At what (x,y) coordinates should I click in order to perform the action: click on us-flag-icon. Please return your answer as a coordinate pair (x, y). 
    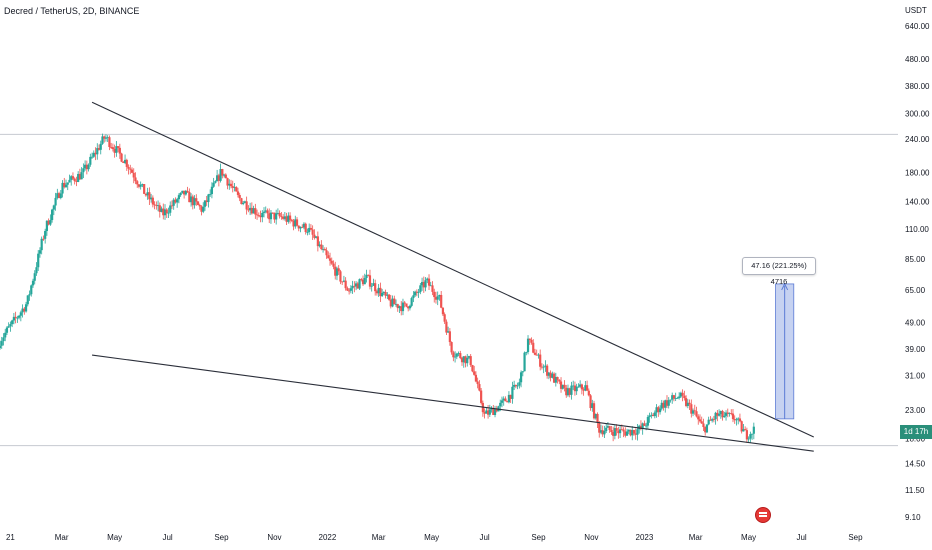
    Looking at the image, I should click on (763, 515).